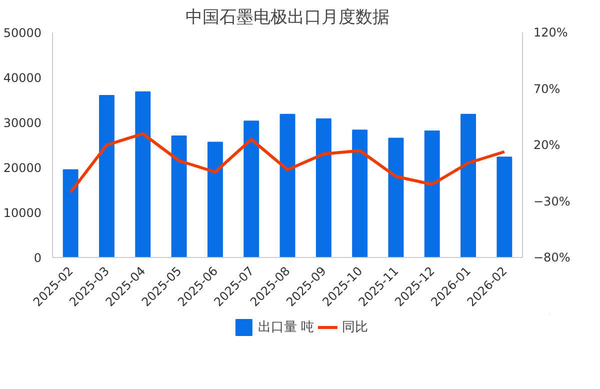 The image size is (600, 389). What do you see at coordinates (22, 168) in the screenshot?
I see `y-tick-label: 20000` at bounding box center [22, 168].